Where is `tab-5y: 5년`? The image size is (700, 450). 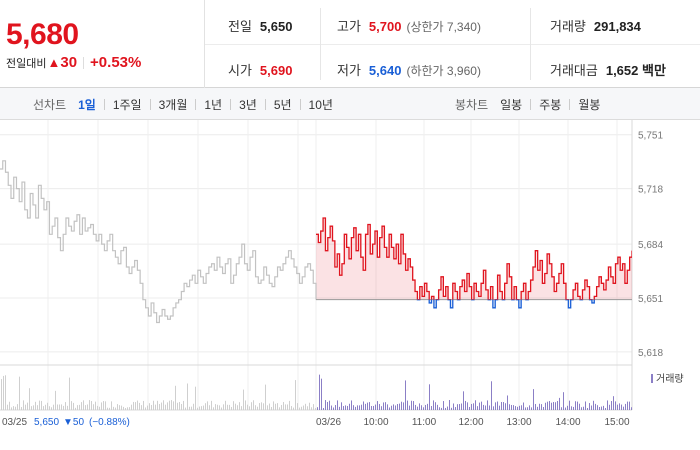
tab-5y: 5년 is located at coordinates (282, 104).